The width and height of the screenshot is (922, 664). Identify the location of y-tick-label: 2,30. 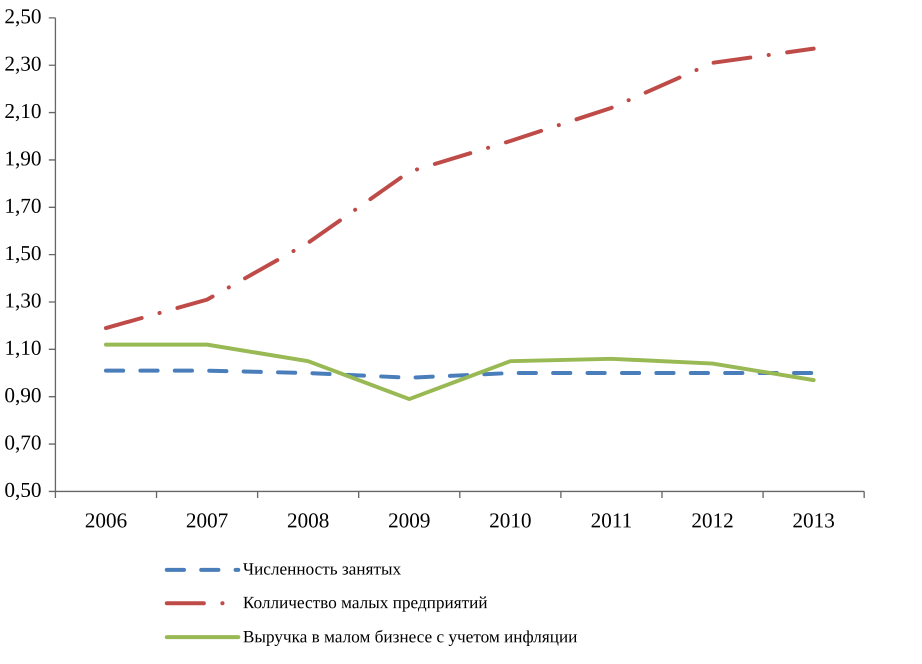
(23, 65).